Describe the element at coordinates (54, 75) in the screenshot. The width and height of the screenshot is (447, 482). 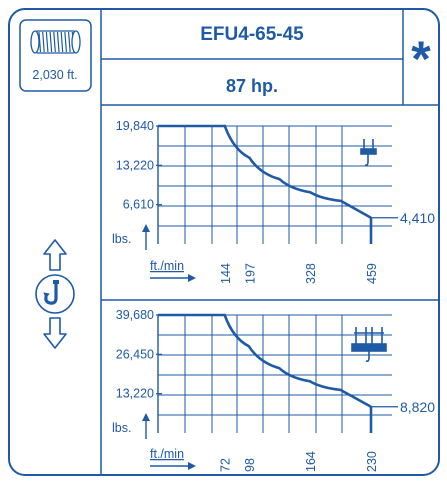
I see `rope-length: 2,030 ft.` at that location.